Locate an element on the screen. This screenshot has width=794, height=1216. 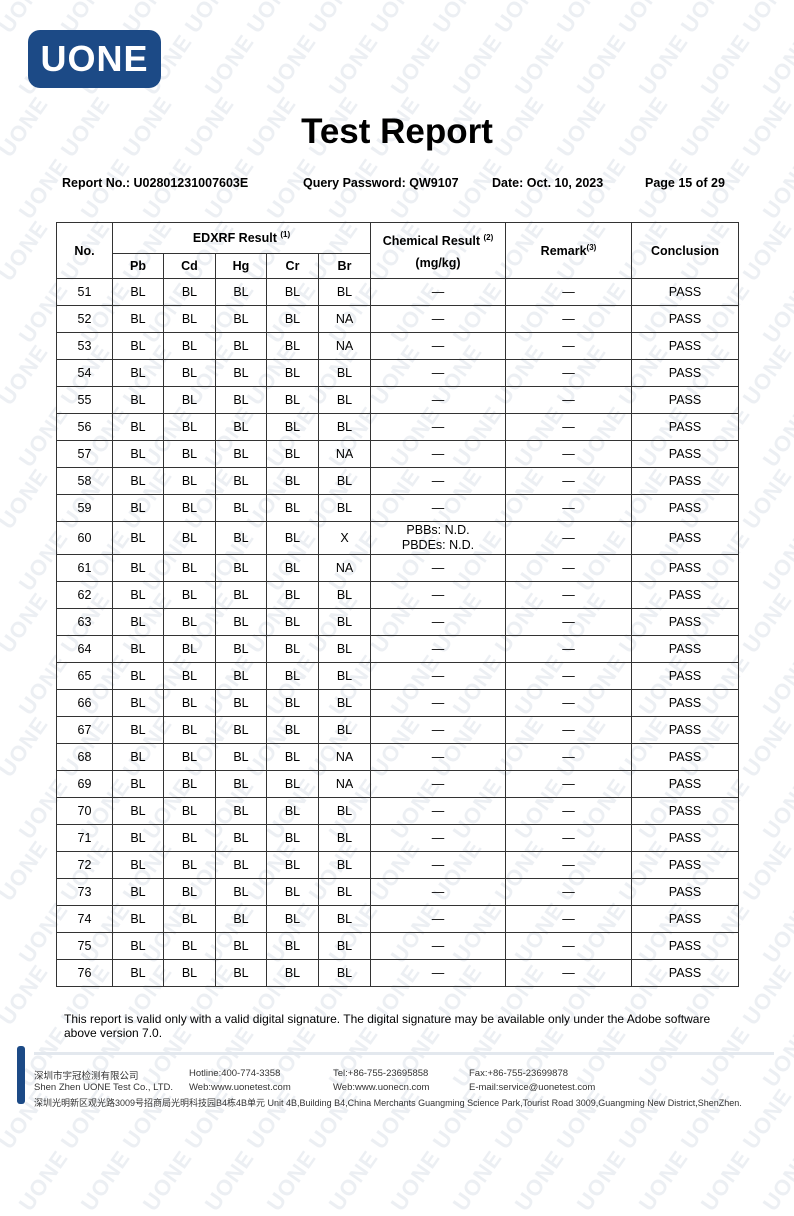
website-1: Web:www.uonetest.com is located at coordinates (240, 1087).